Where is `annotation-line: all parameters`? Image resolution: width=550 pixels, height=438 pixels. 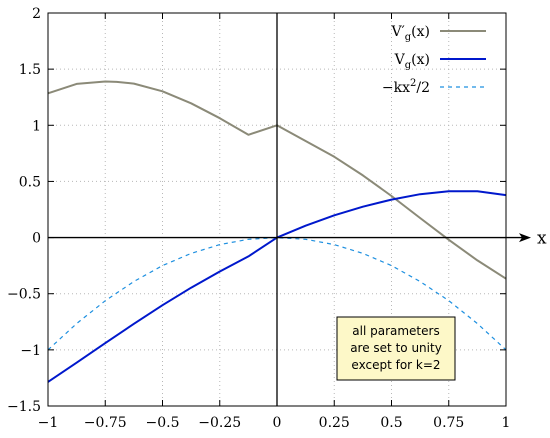
annotation-line: all parameters is located at coordinates (395, 331).